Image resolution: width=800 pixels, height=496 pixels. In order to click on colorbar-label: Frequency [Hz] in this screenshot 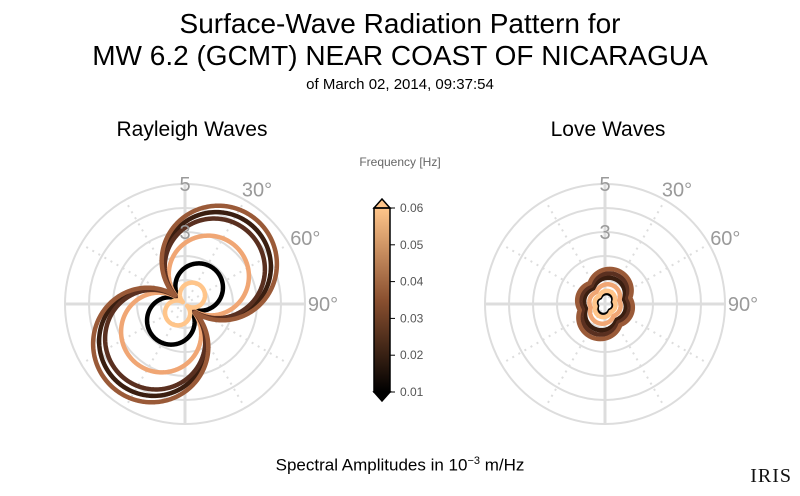, I will do `click(400, 162)`.